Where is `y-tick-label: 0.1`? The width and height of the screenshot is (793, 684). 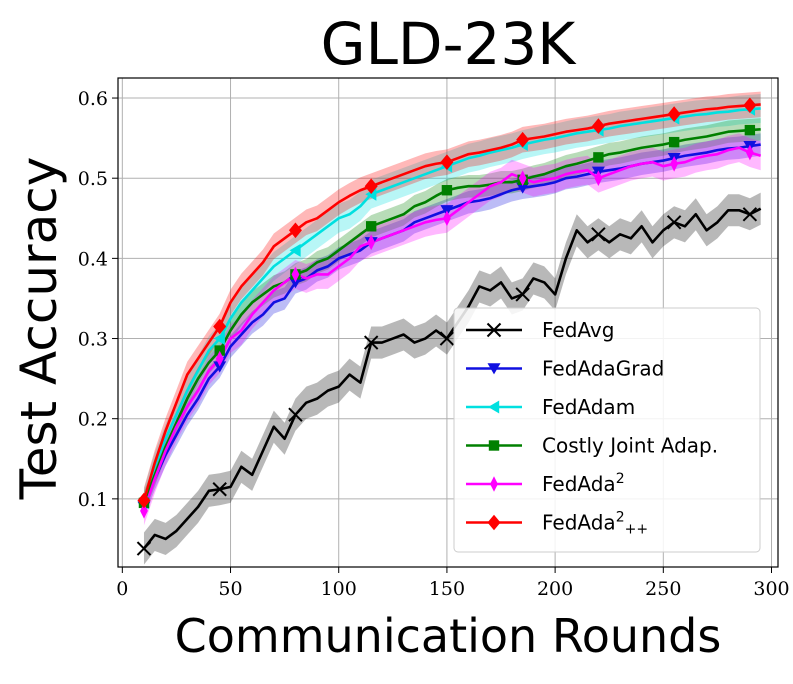 y-tick-label: 0.1 is located at coordinates (93, 500).